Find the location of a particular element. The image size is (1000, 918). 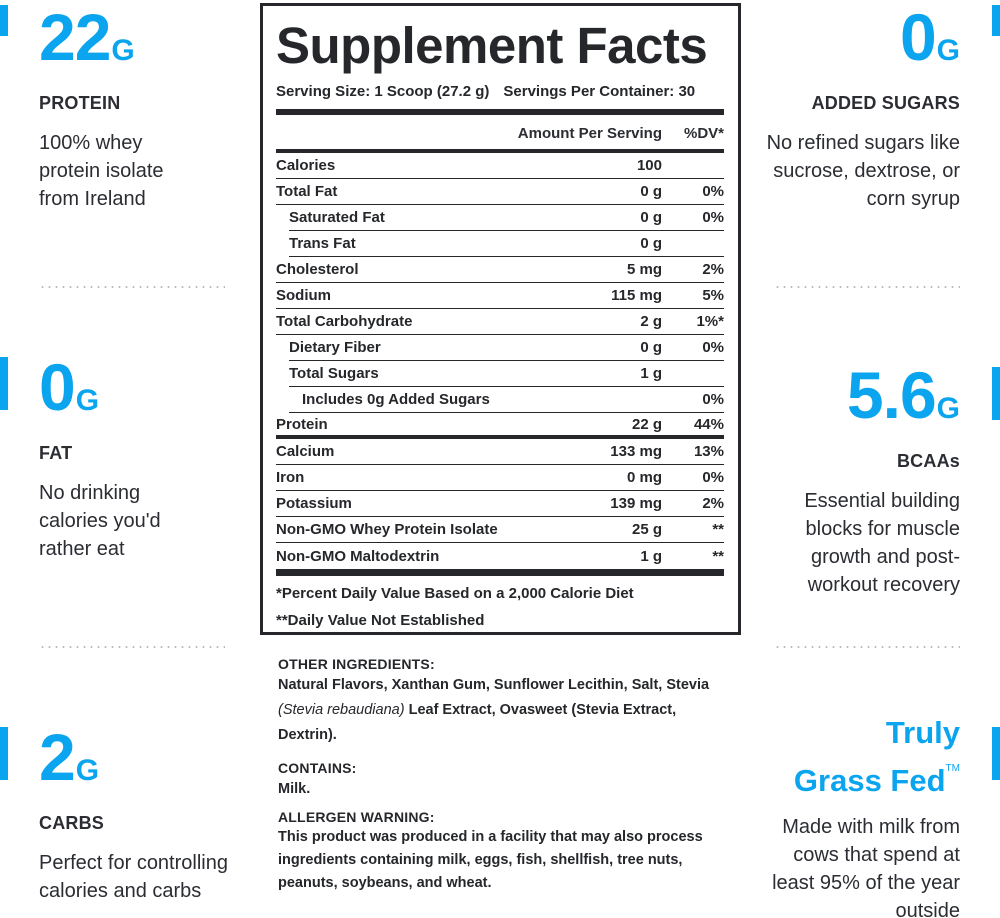

stat-value: 2G is located at coordinates (69, 757).